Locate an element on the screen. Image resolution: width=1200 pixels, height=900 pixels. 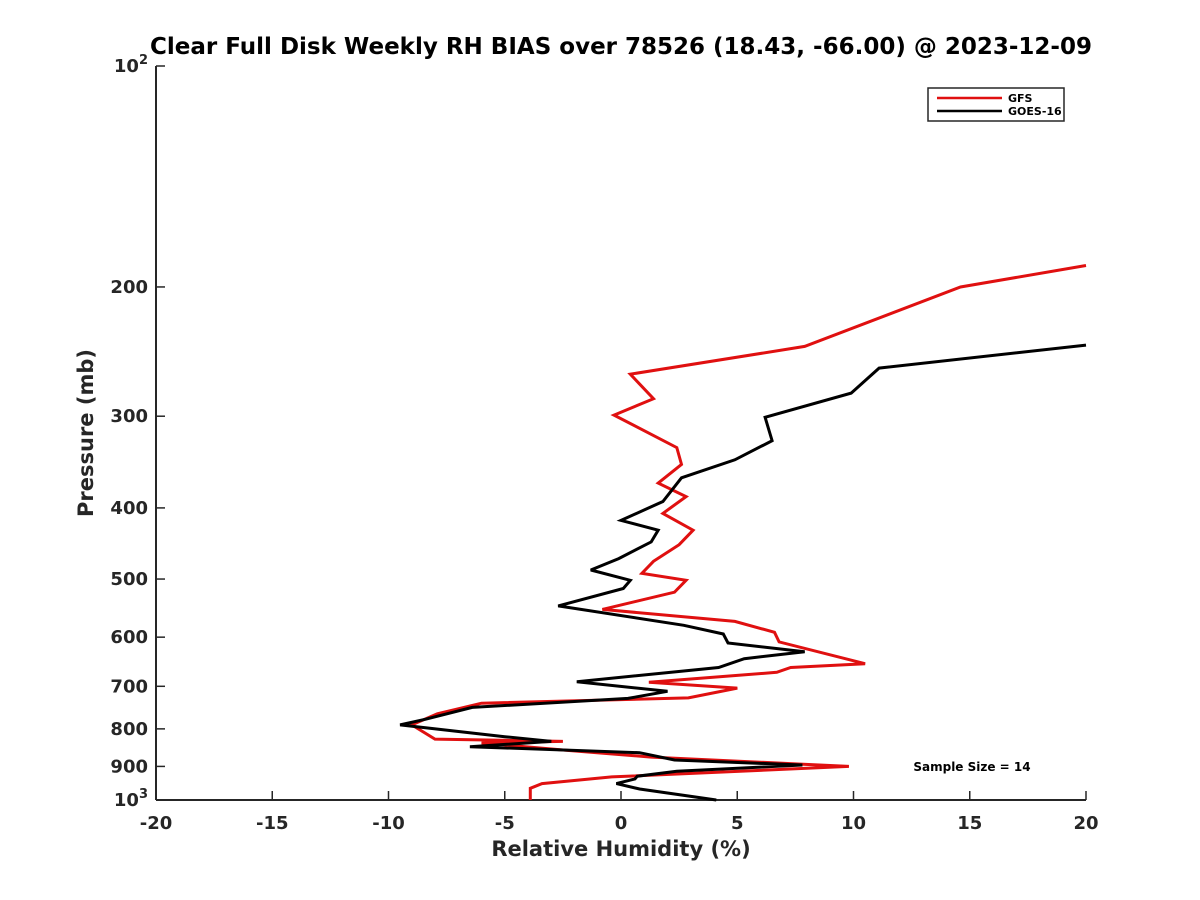
y-tick-label: 200 is located at coordinates (129, 287).